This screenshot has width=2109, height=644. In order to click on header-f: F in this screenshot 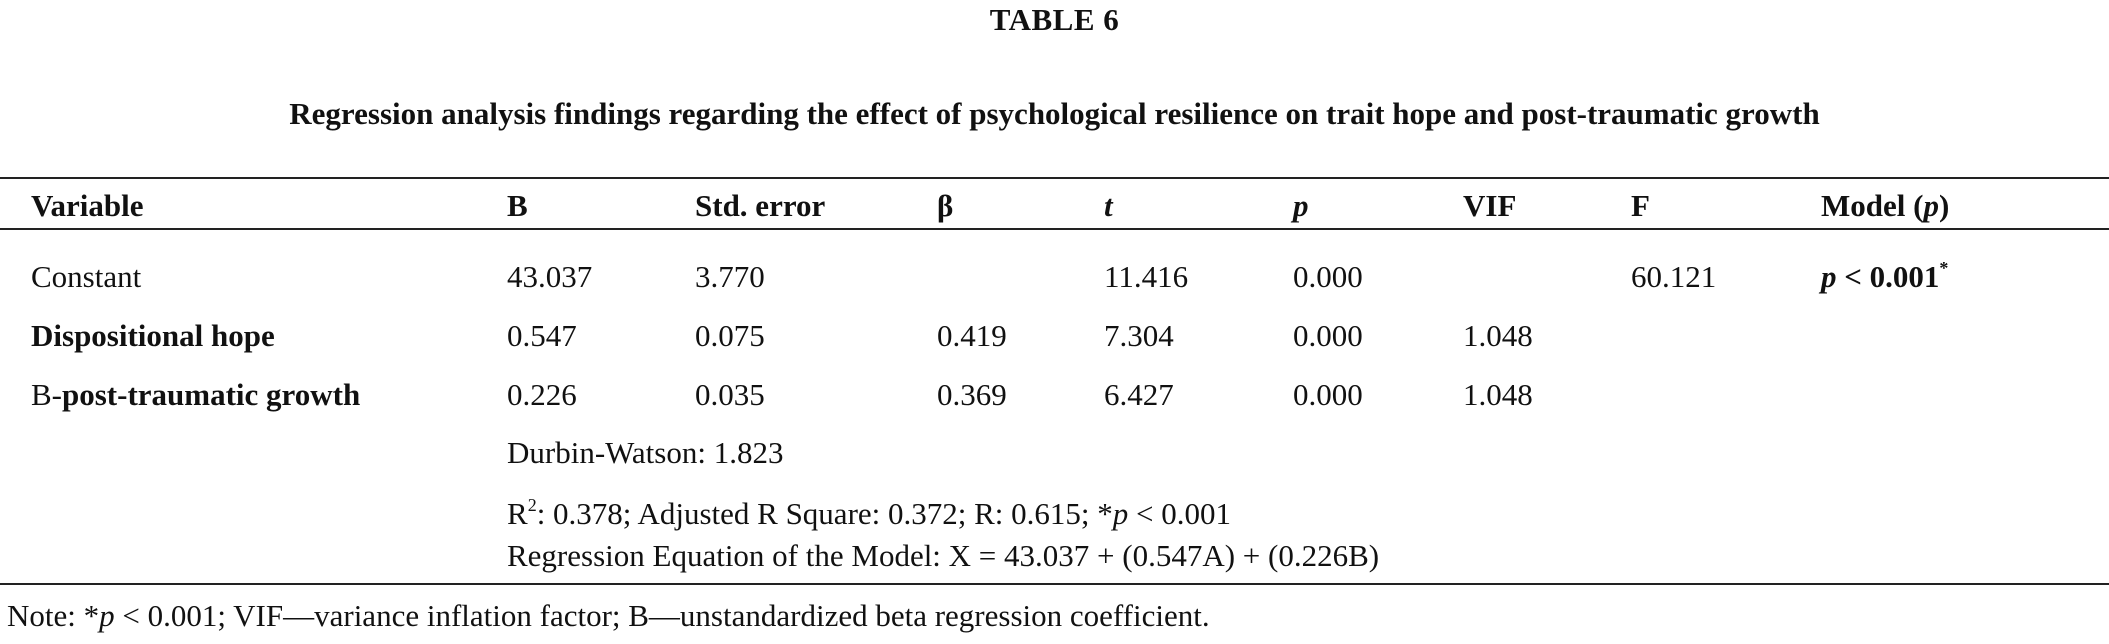, I will do `click(1640, 205)`.